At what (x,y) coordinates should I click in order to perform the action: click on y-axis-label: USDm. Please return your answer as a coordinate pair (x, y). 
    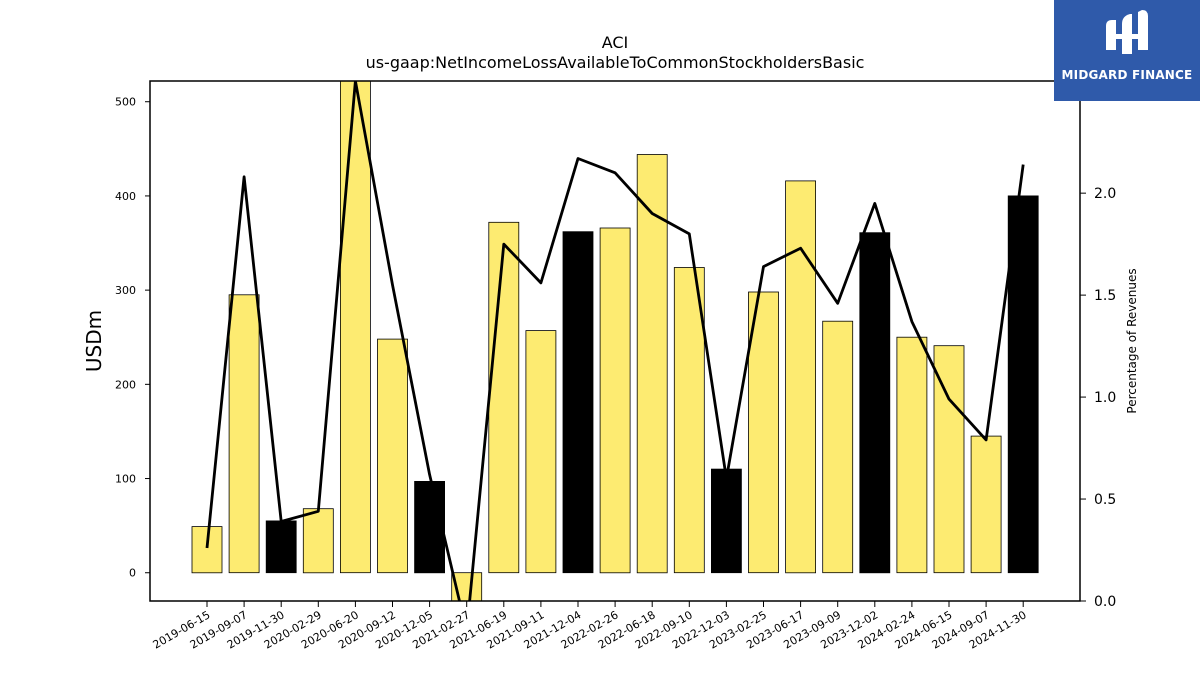
    Looking at the image, I should click on (94, 341).